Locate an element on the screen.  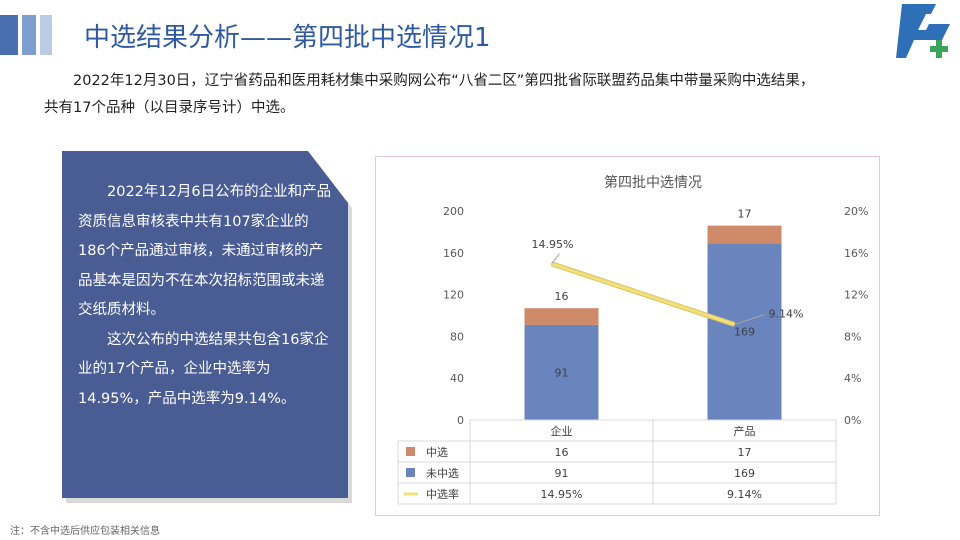
y2-axis-tick-label: 0% is located at coordinates (852, 420).